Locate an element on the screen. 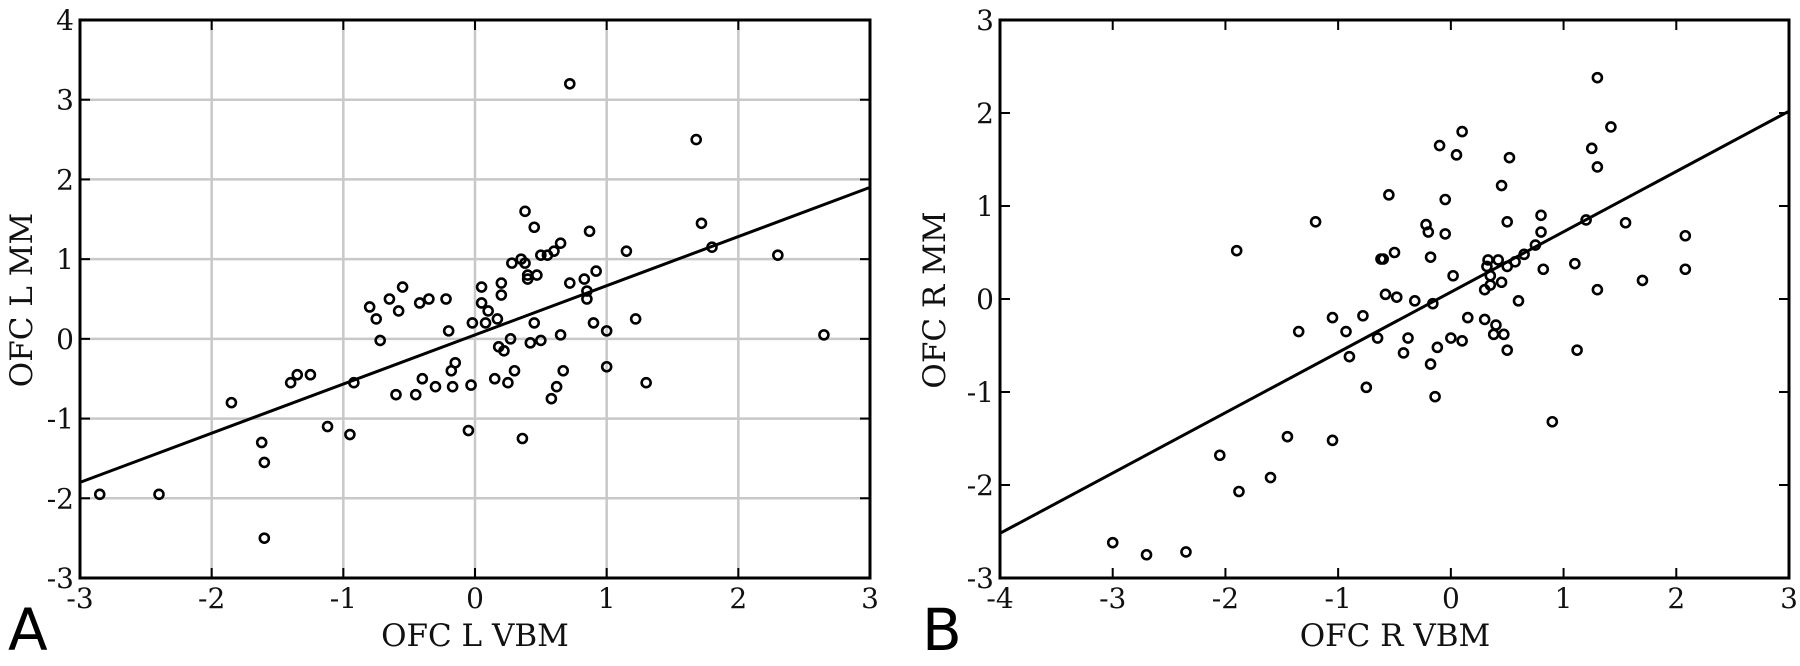  panel-b-x-axis-label: OFC R VBM is located at coordinates (1395, 636).